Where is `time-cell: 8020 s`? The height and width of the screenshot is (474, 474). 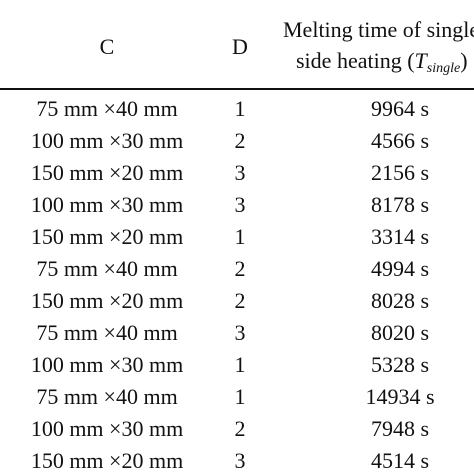 time-cell: 8020 s is located at coordinates (400, 332).